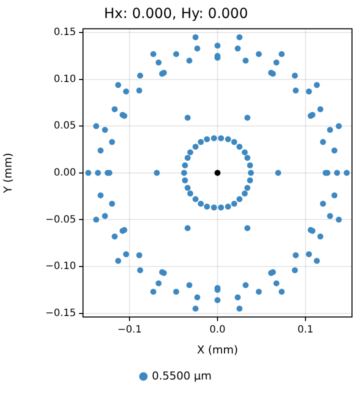  What do you see at coordinates (60, 220) in the screenshot?
I see `y-tick-label: −0.05` at bounding box center [60, 220].